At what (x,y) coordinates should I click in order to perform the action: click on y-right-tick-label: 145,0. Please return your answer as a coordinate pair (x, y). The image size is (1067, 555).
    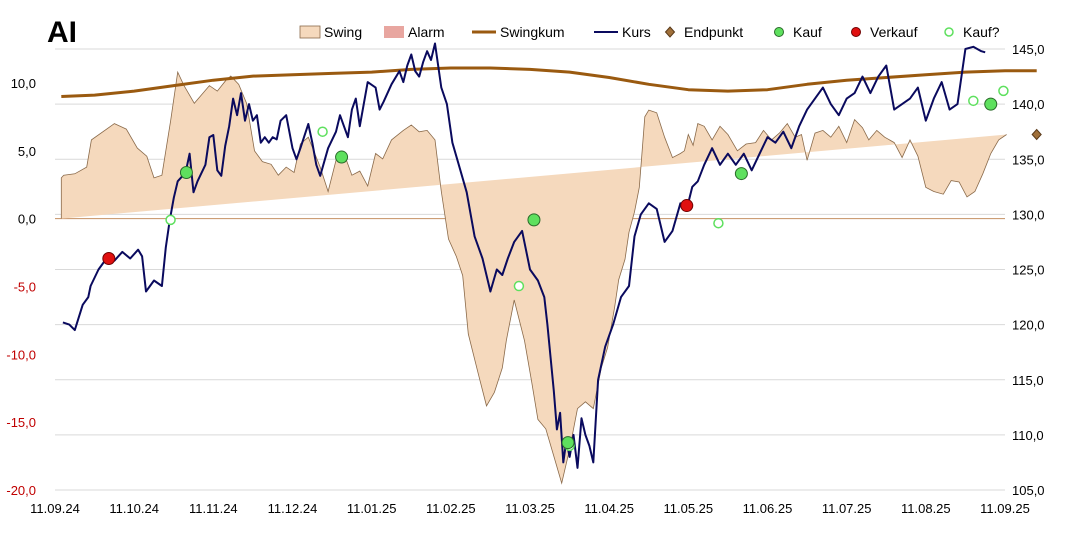
    Looking at the image, I should click on (1028, 49).